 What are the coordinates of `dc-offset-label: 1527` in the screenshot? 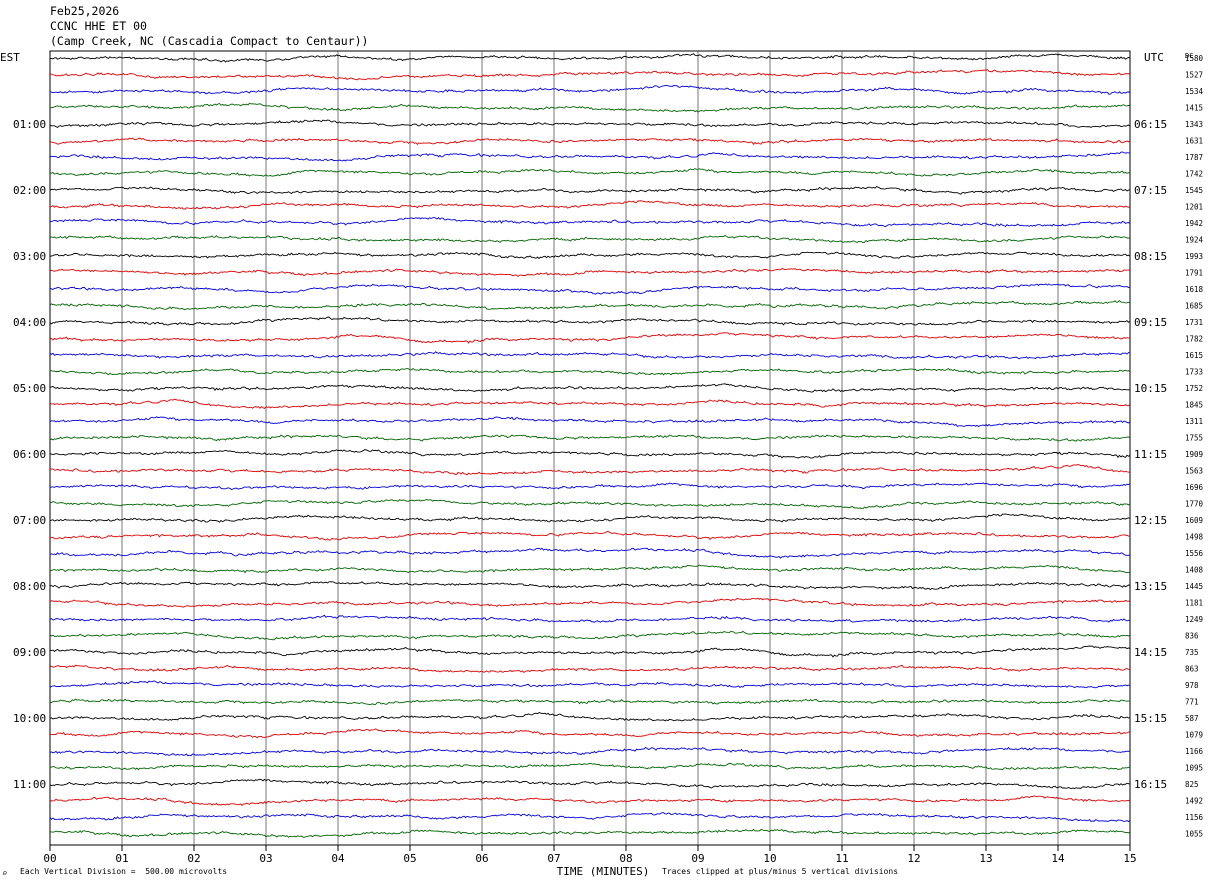 It's located at (1194, 75).